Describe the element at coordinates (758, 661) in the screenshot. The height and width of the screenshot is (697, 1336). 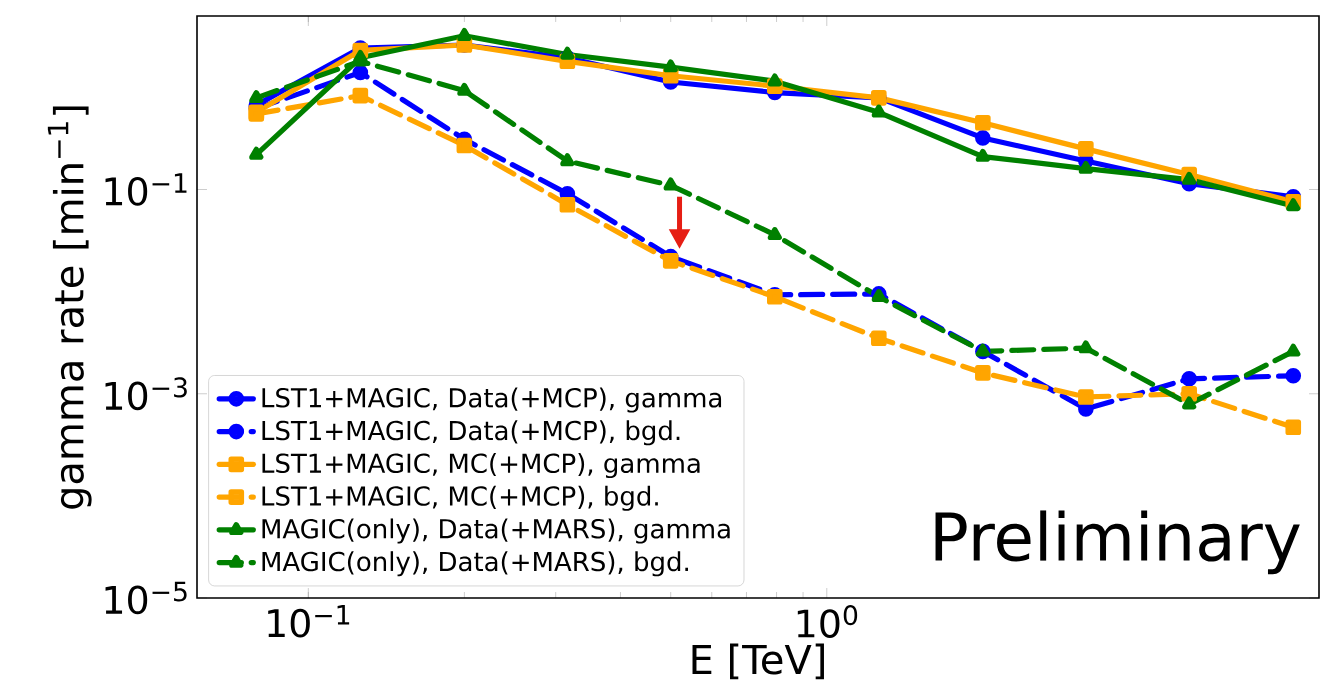
I see `x-axis-title: E [TeV]` at that location.